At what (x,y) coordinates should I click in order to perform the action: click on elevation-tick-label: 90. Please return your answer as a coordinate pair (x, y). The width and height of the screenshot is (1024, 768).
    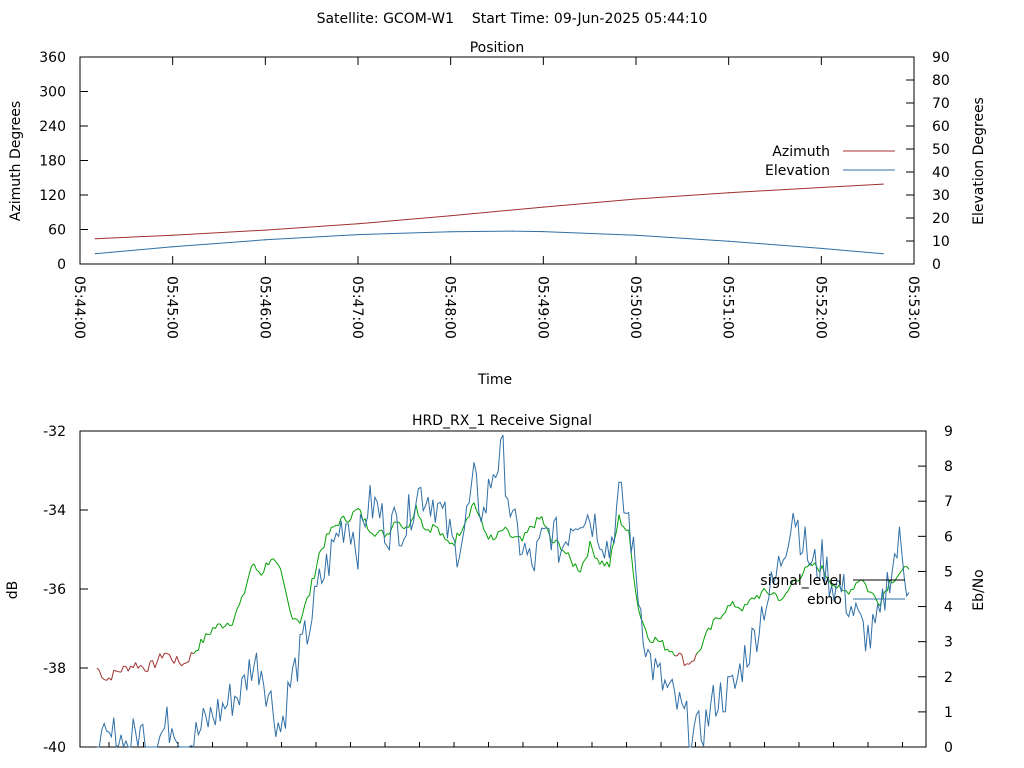
    Looking at the image, I should click on (941, 58).